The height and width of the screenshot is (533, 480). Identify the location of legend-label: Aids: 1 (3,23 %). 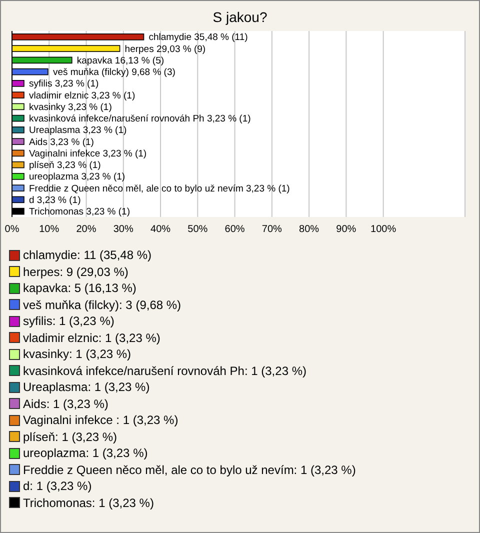
(65, 404).